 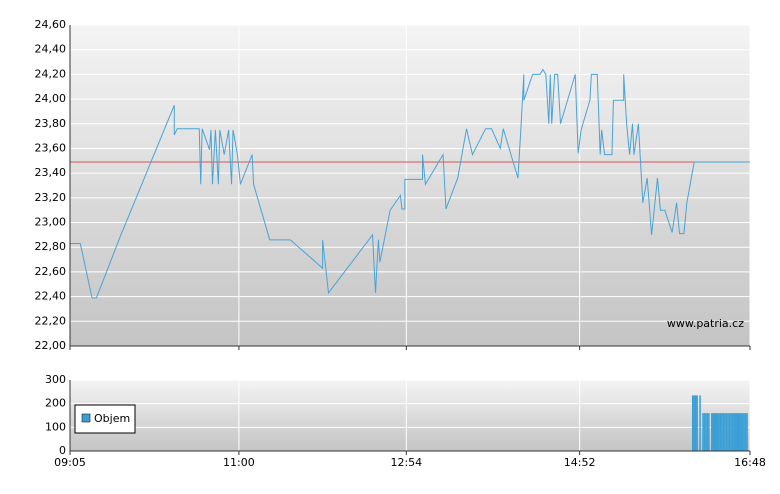 What do you see at coordinates (51, 345) in the screenshot?
I see `y-tick-label: 22,00` at bounding box center [51, 345].